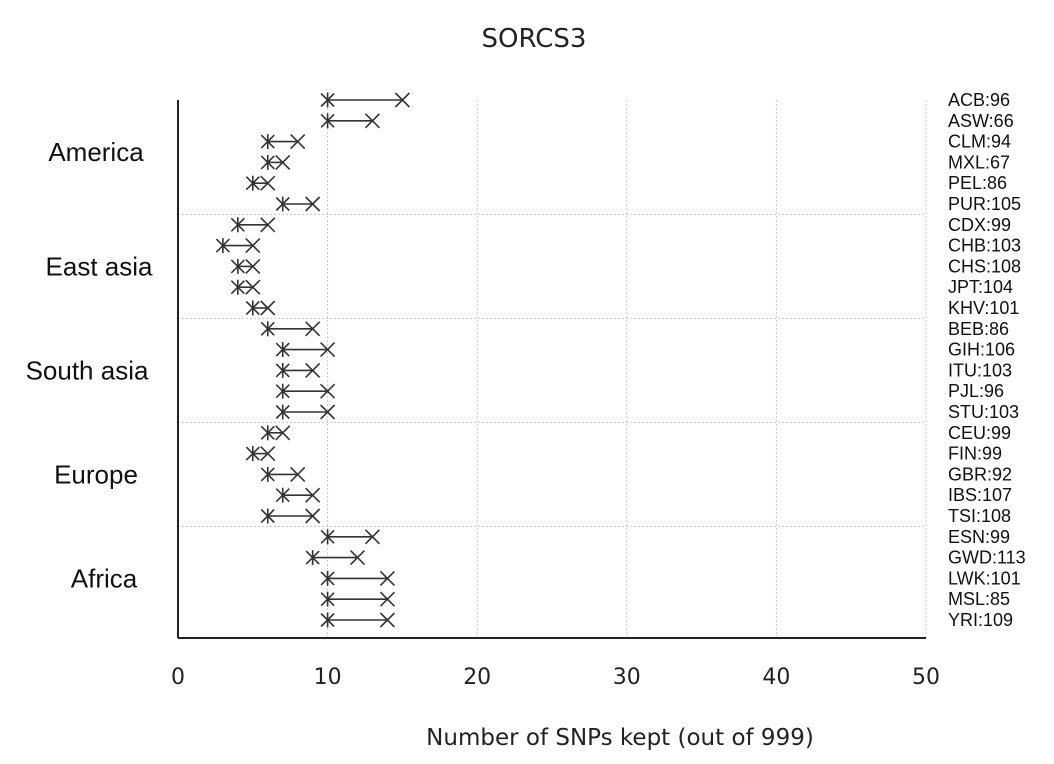 This screenshot has width=1054, height=764. Describe the element at coordinates (555, 677) in the screenshot. I see `x-tick-labels: 0 10 20 30 40 50` at that location.